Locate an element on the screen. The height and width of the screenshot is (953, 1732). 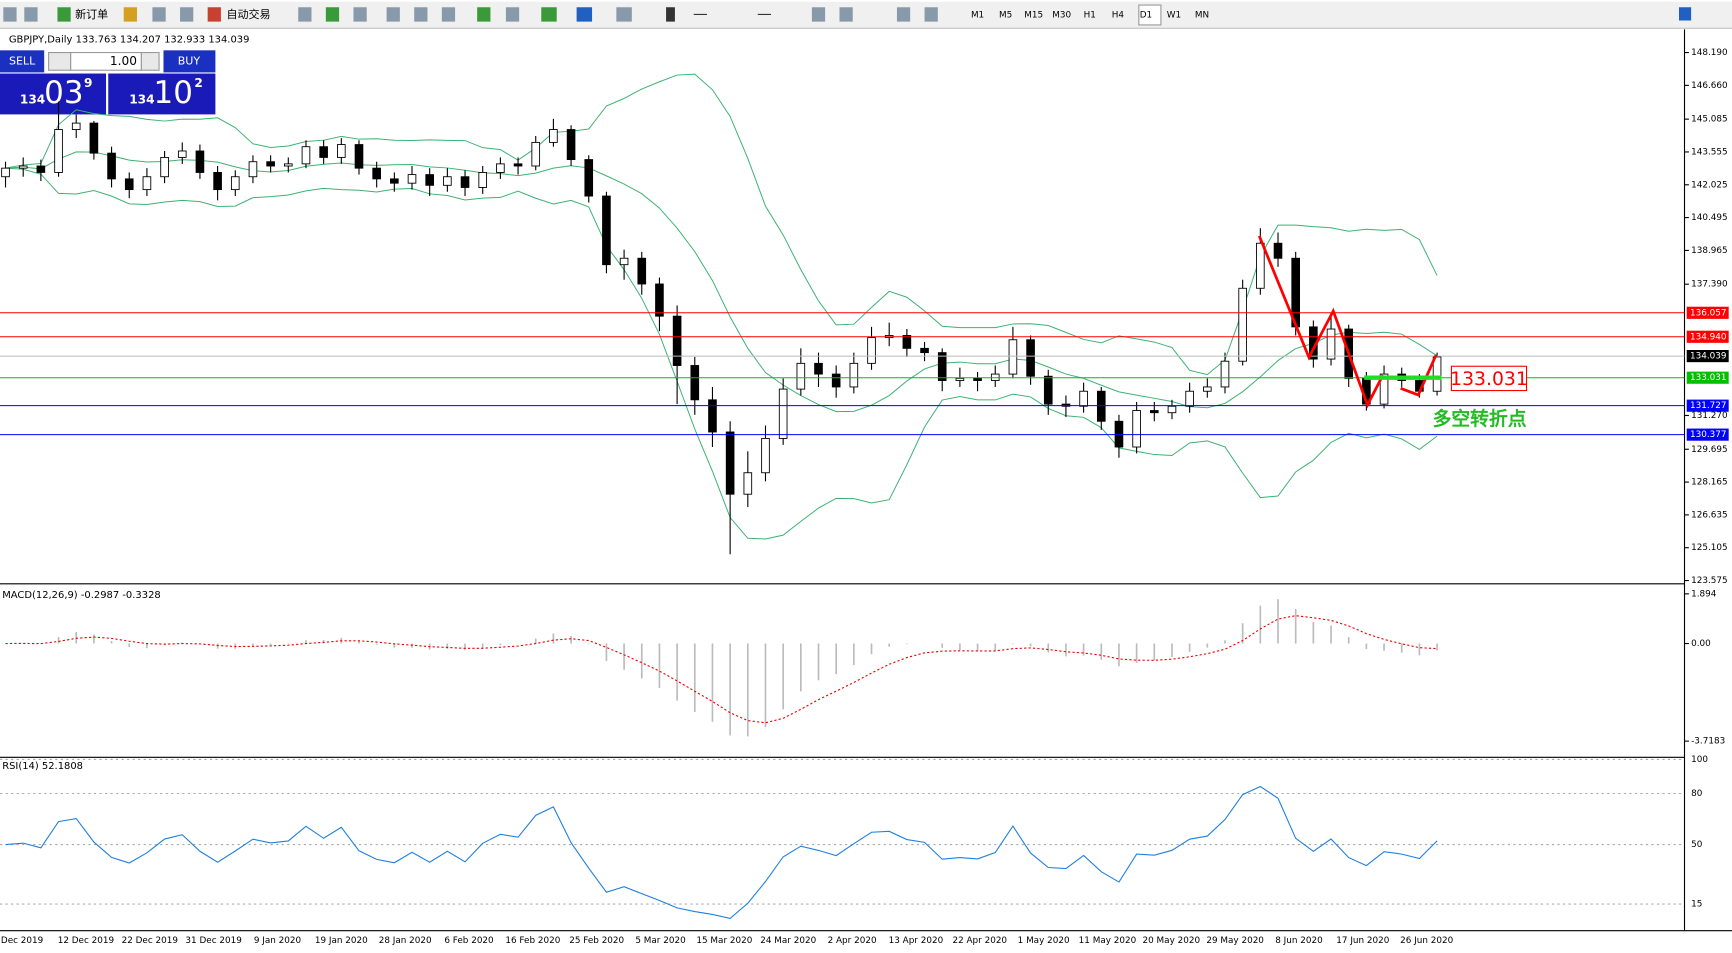
timeframe-button: M15 is located at coordinates (1033, 15).